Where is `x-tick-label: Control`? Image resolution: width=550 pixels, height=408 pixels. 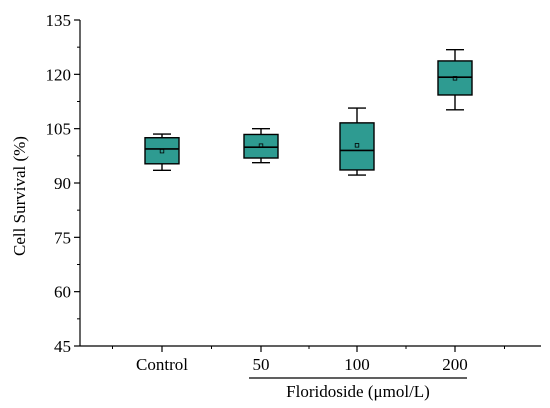
x-tick-label: Control is located at coordinates (162, 364).